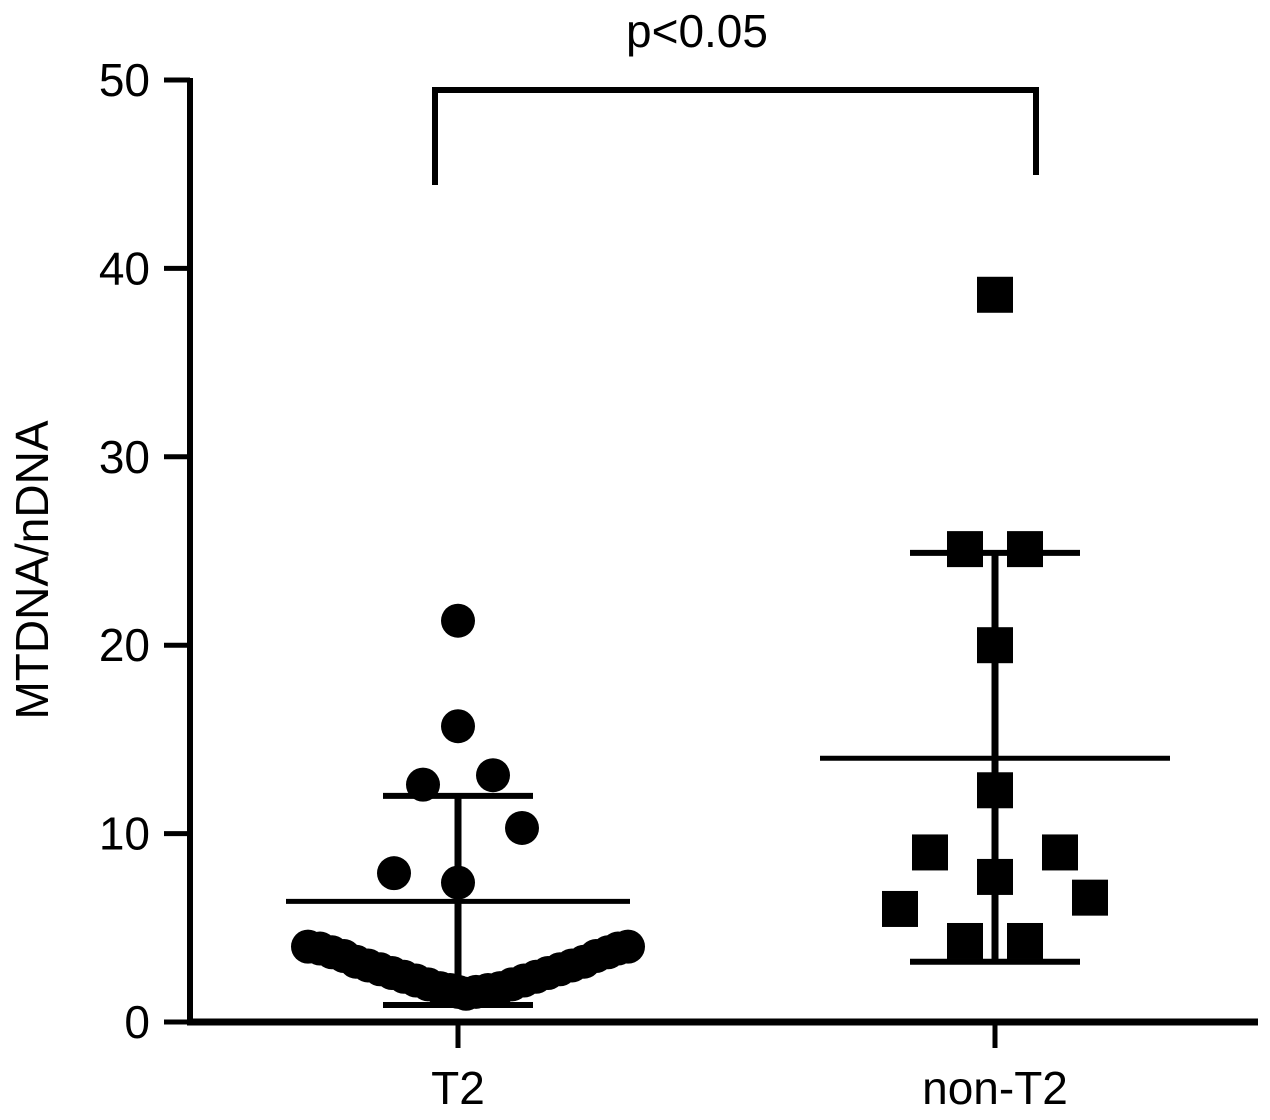  What do you see at coordinates (124, 834) in the screenshot?
I see `y-tick-label: 10` at bounding box center [124, 834].